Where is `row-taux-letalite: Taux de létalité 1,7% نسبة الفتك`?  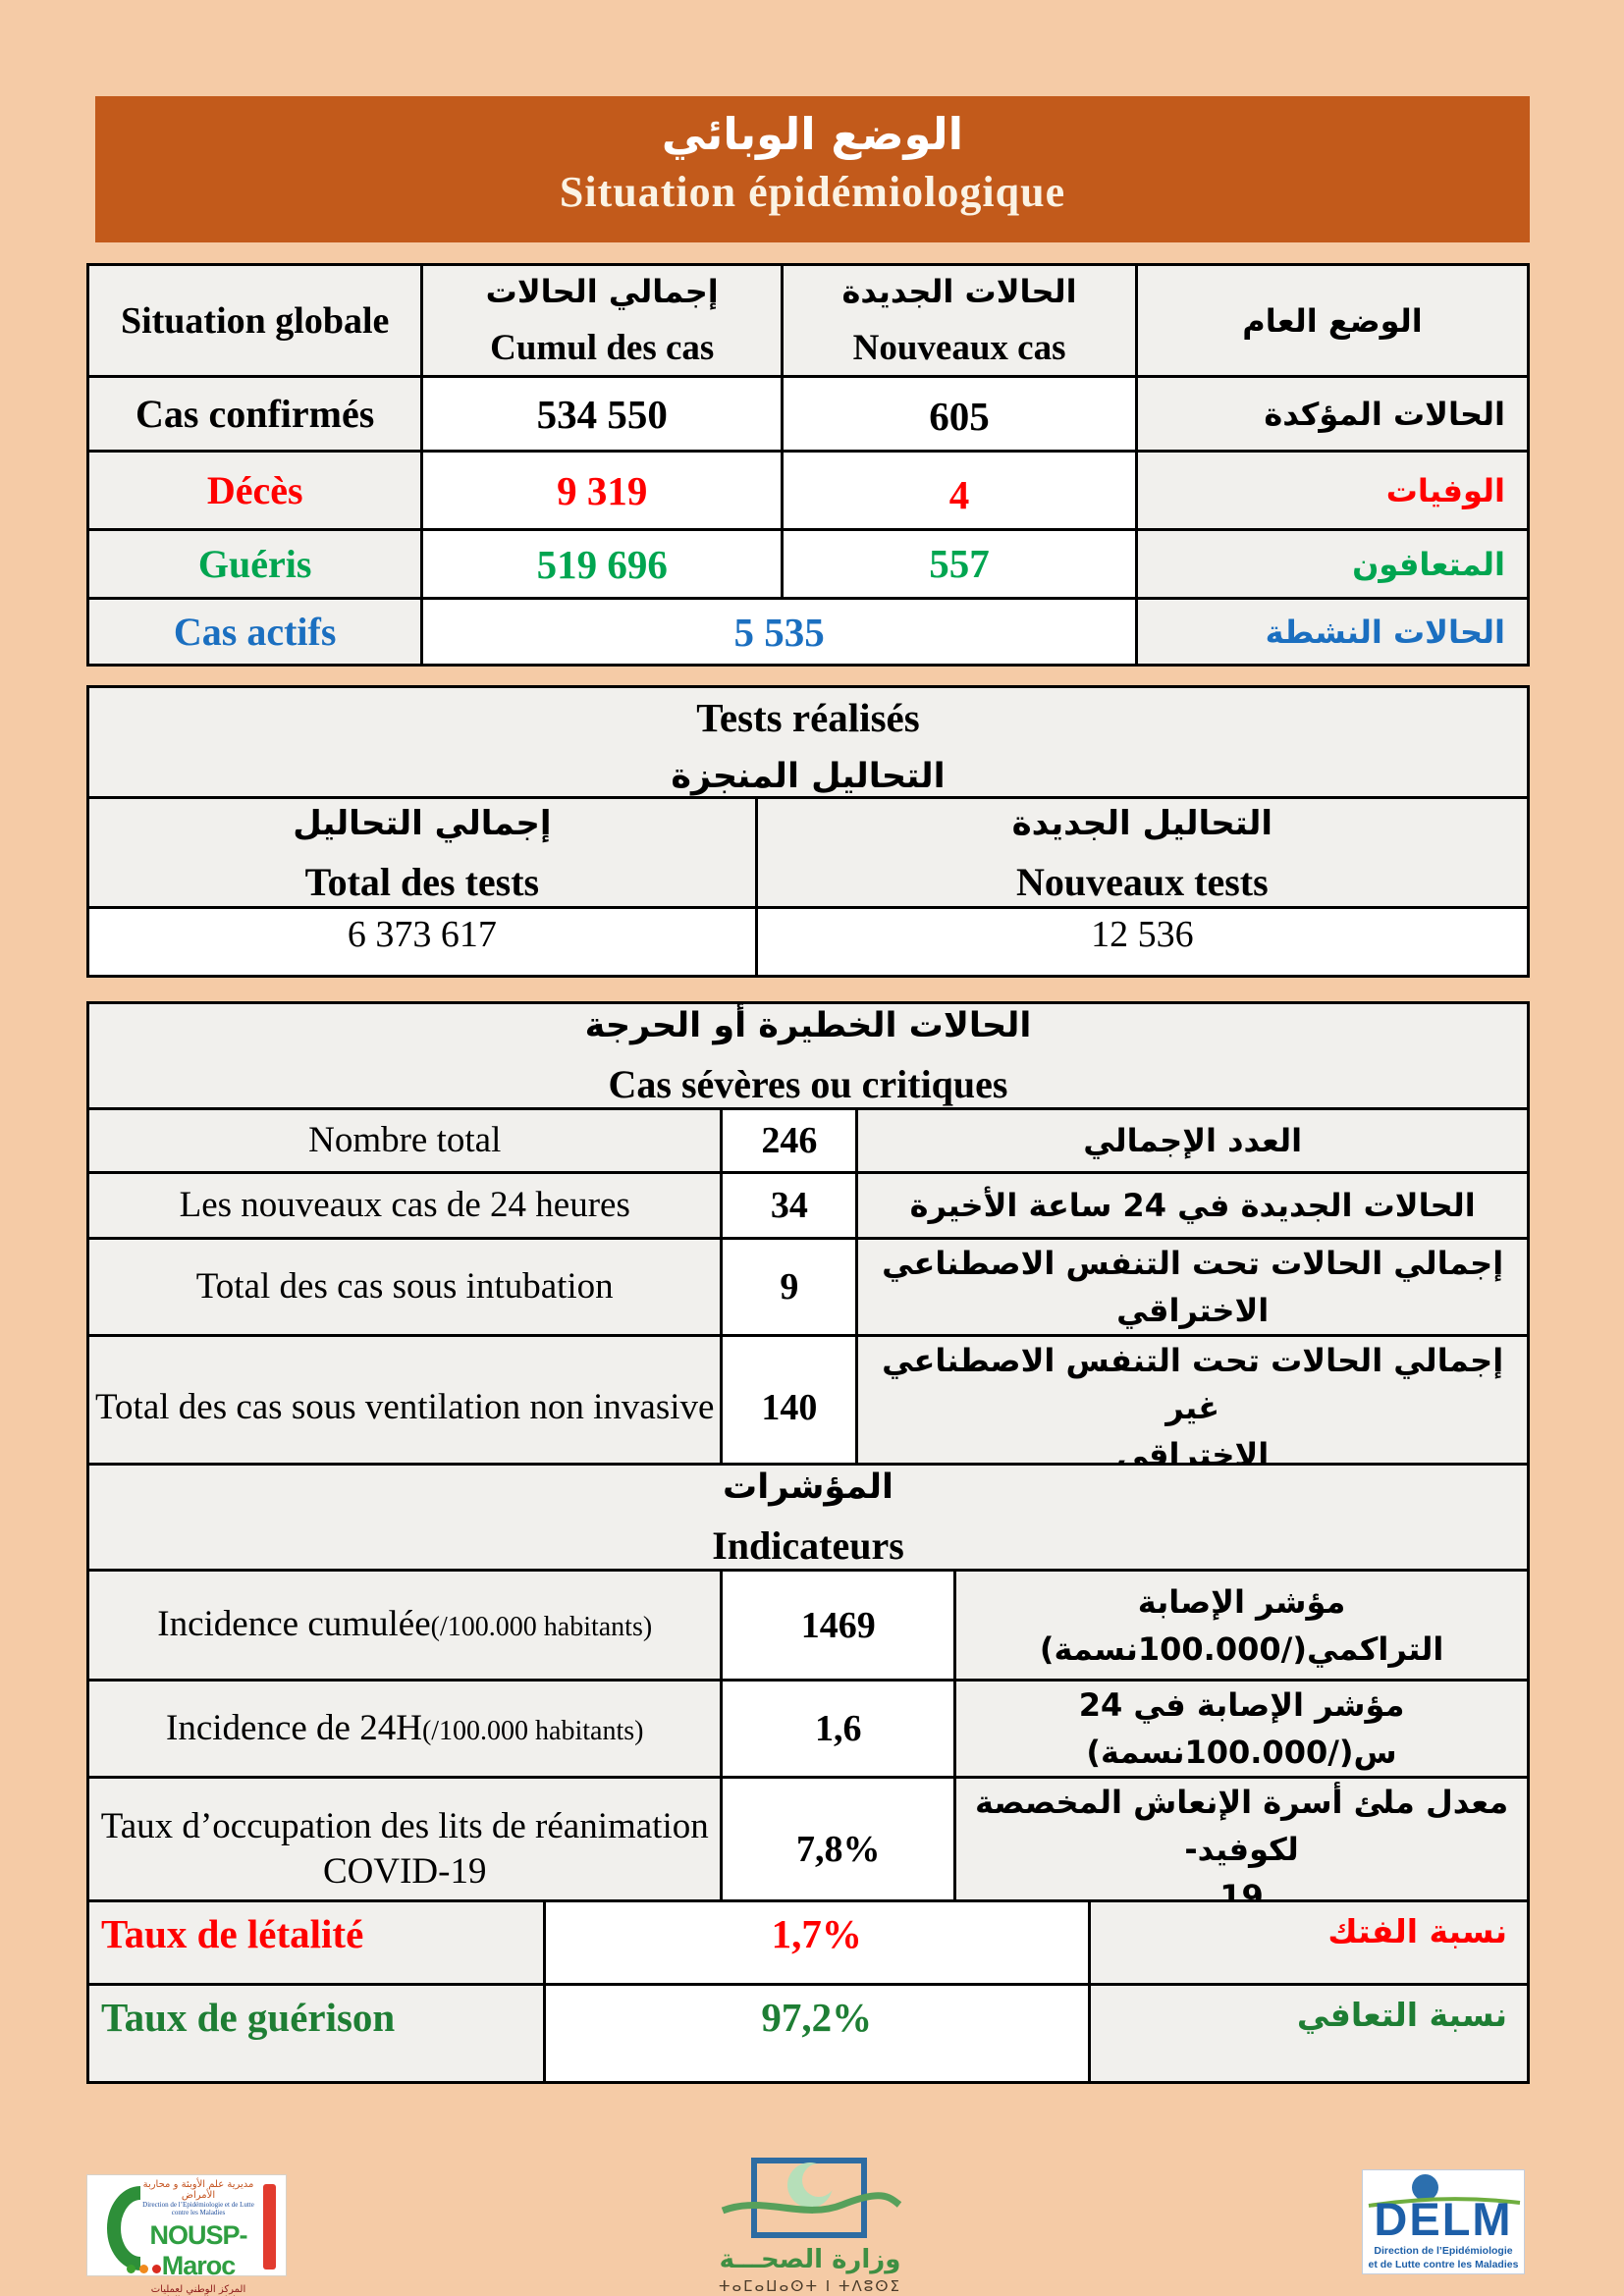 row-taux-letalite: Taux de létalité 1,7% نسبة الفتك is located at coordinates (808, 1942).